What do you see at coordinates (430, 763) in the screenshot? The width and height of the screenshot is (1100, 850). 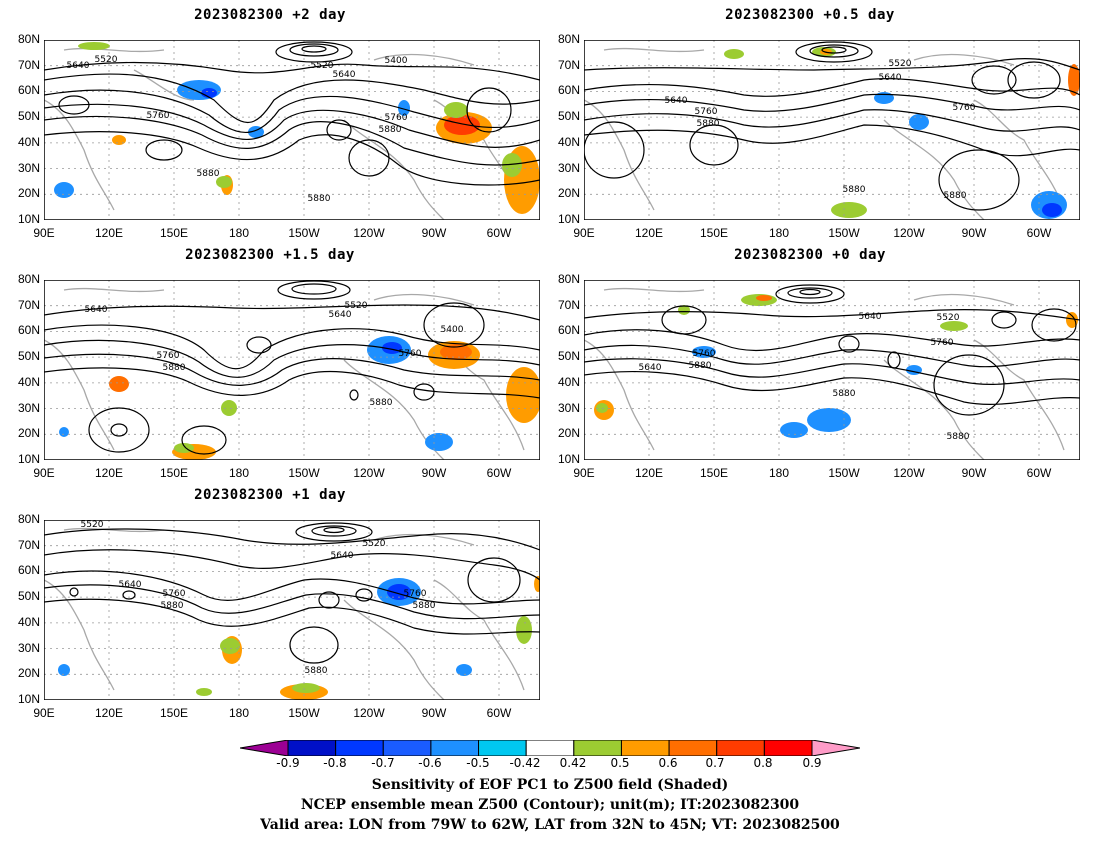 I see `colorbar-tick-label: -0.6` at bounding box center [430, 763].